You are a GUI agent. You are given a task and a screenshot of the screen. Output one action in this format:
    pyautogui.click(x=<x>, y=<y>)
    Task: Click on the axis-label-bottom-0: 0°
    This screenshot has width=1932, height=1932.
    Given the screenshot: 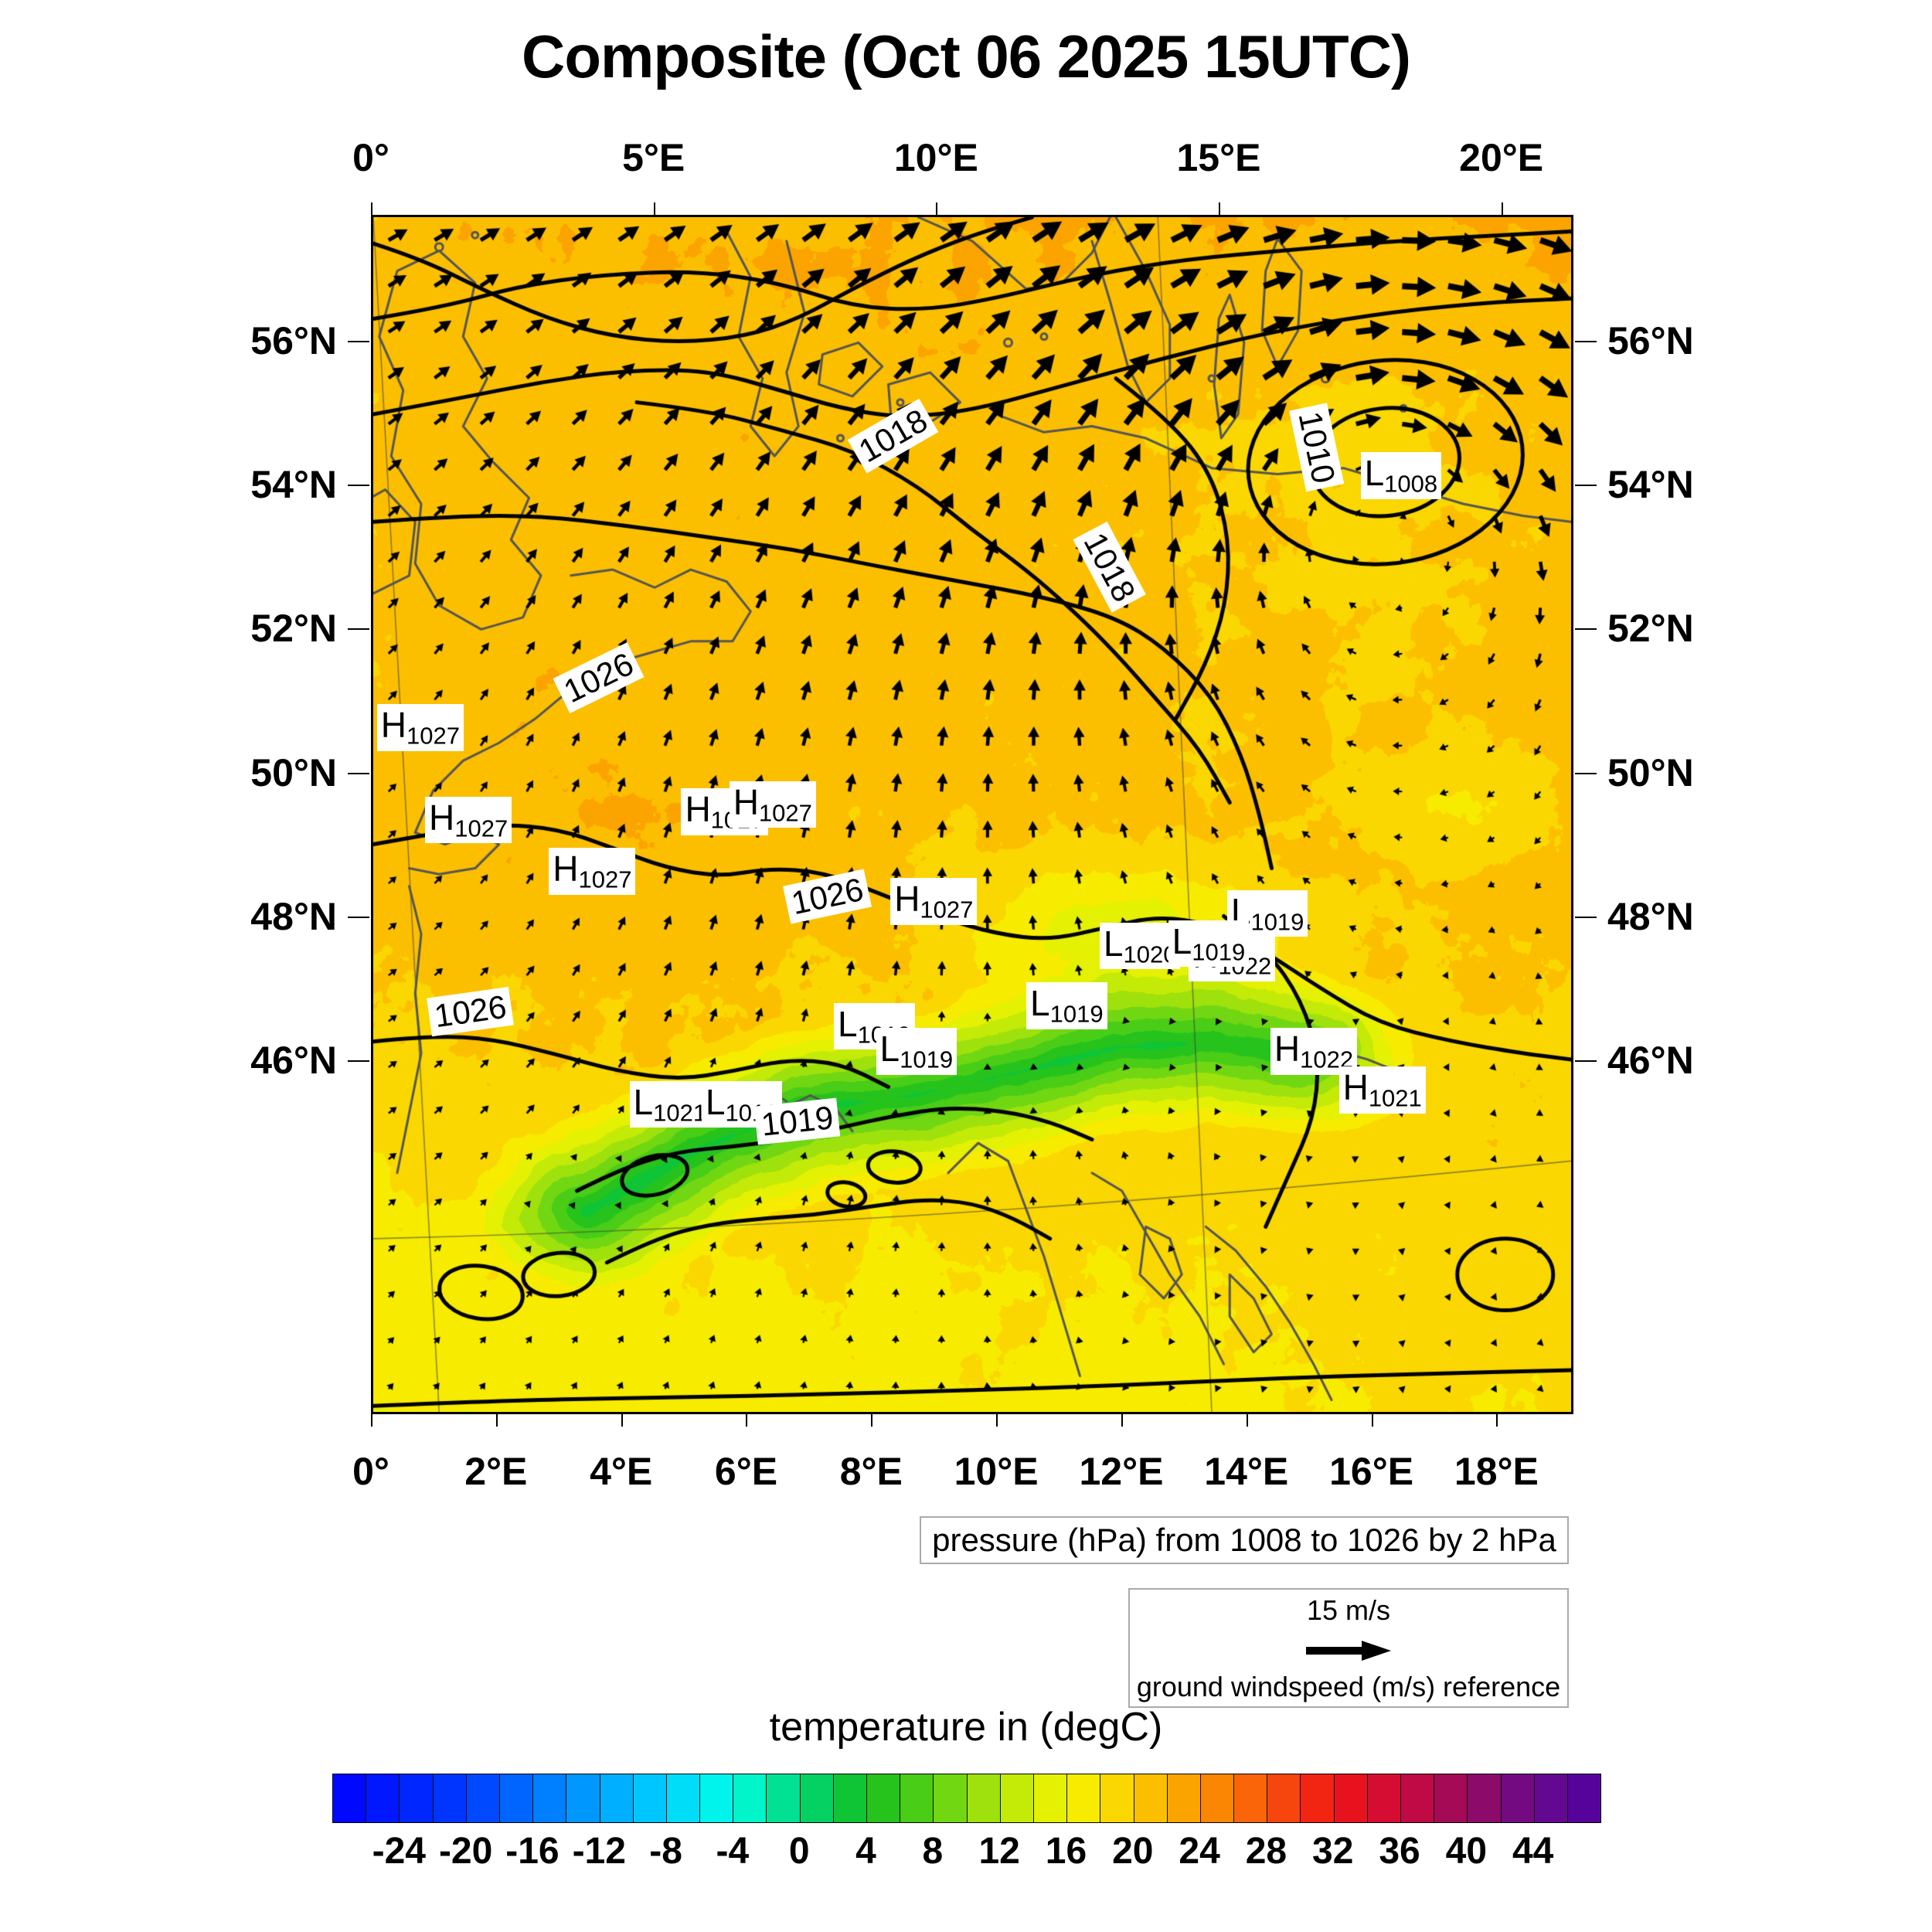 What is the action you would take?
    pyautogui.click(x=371, y=1471)
    